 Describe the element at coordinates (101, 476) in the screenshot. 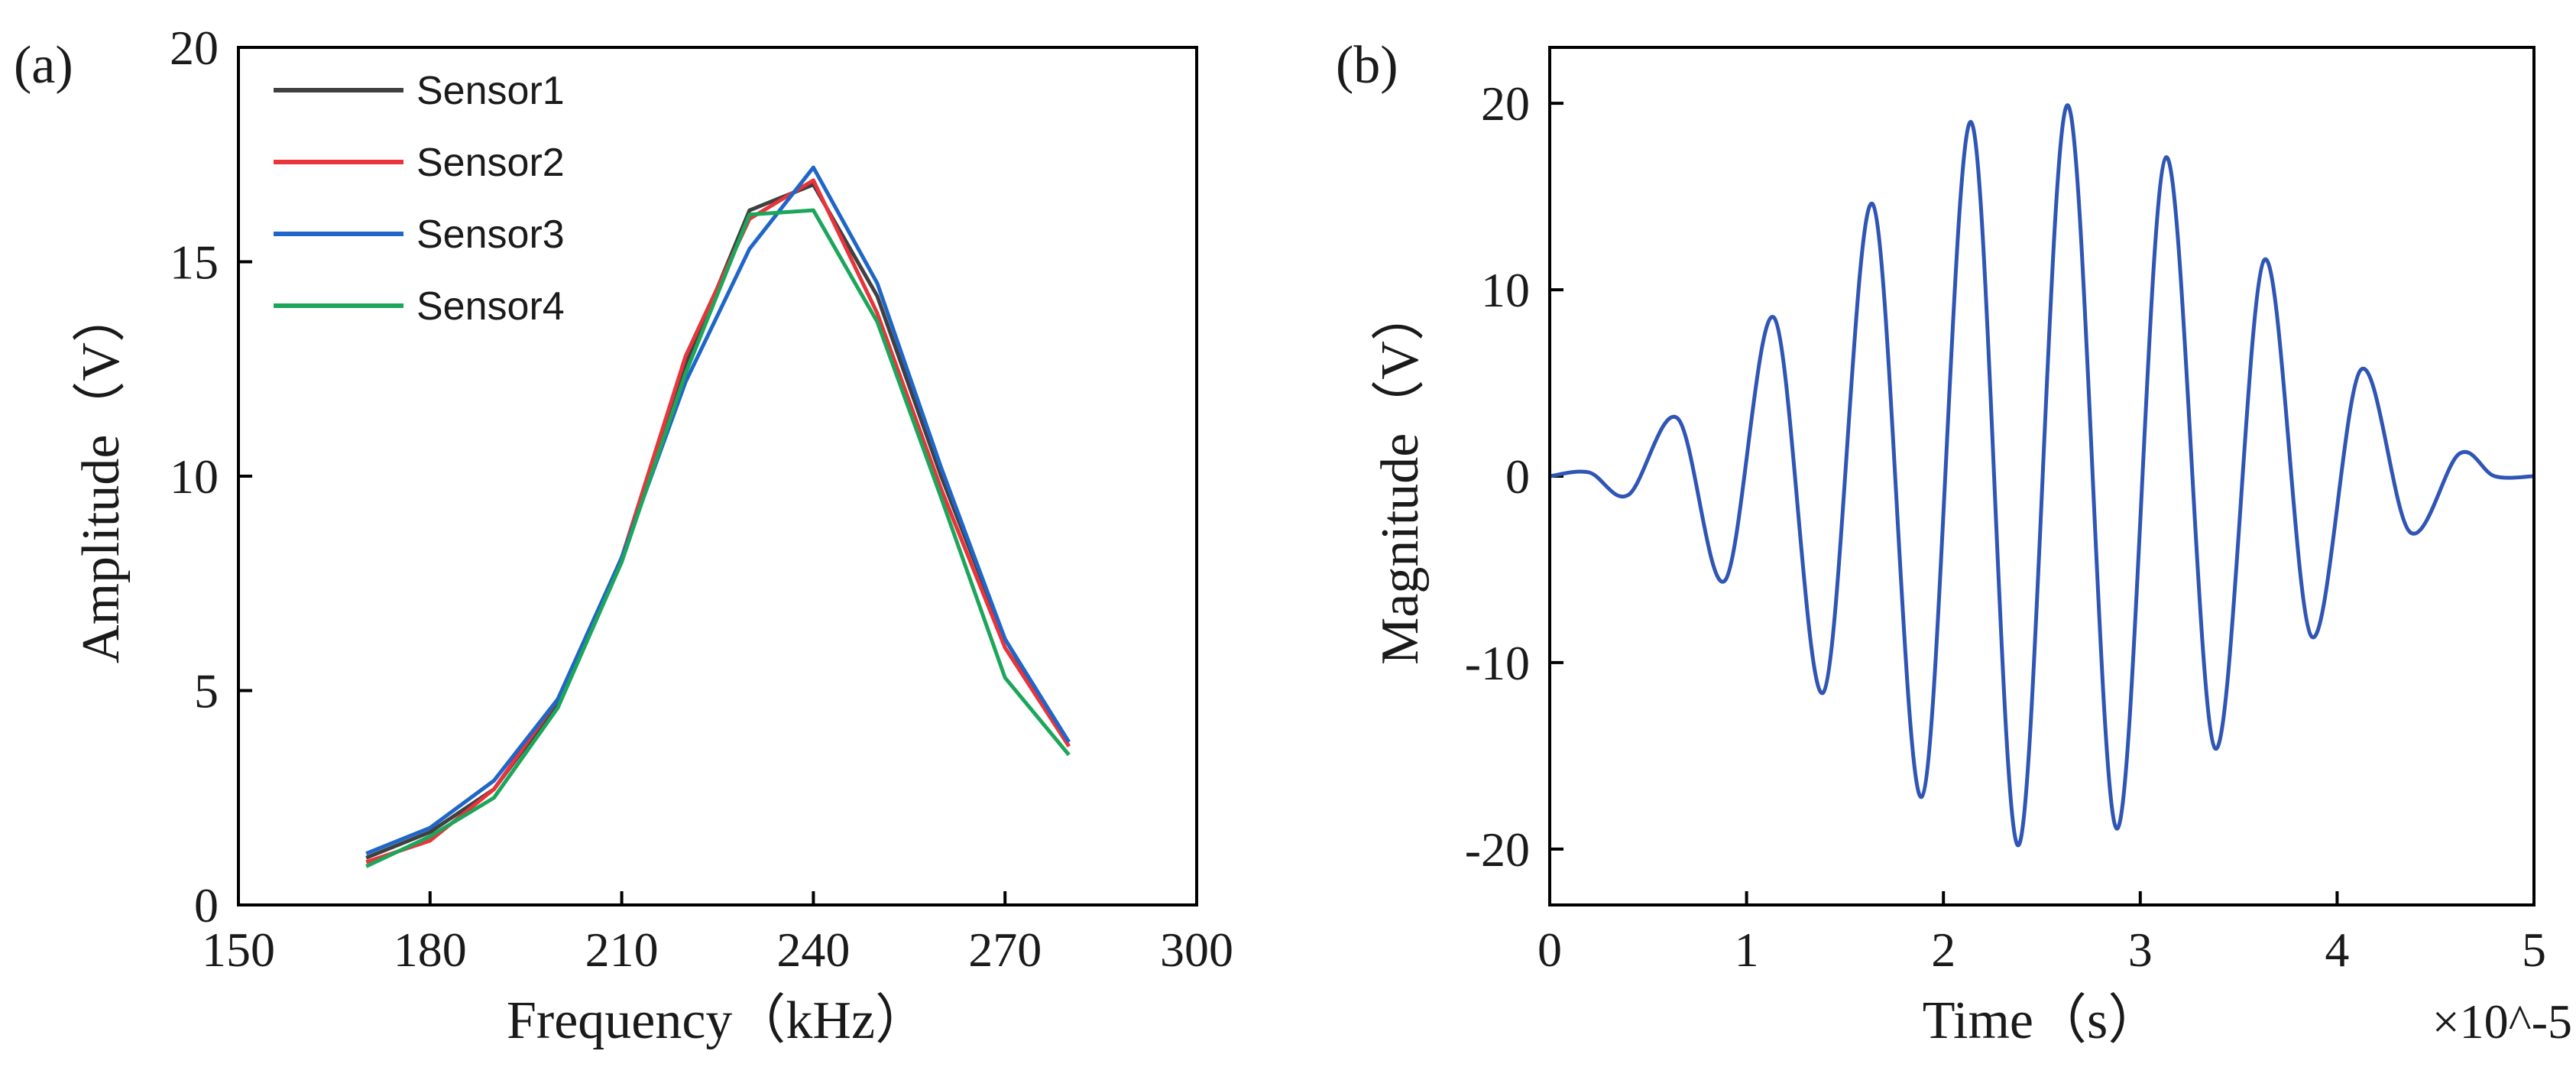

I see `panel-a-y-label: Amplitude（V）` at that location.